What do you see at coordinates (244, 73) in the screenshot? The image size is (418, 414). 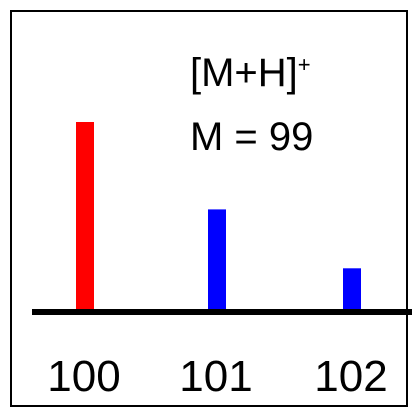 I see `ion-label: [M+H]` at bounding box center [244, 73].